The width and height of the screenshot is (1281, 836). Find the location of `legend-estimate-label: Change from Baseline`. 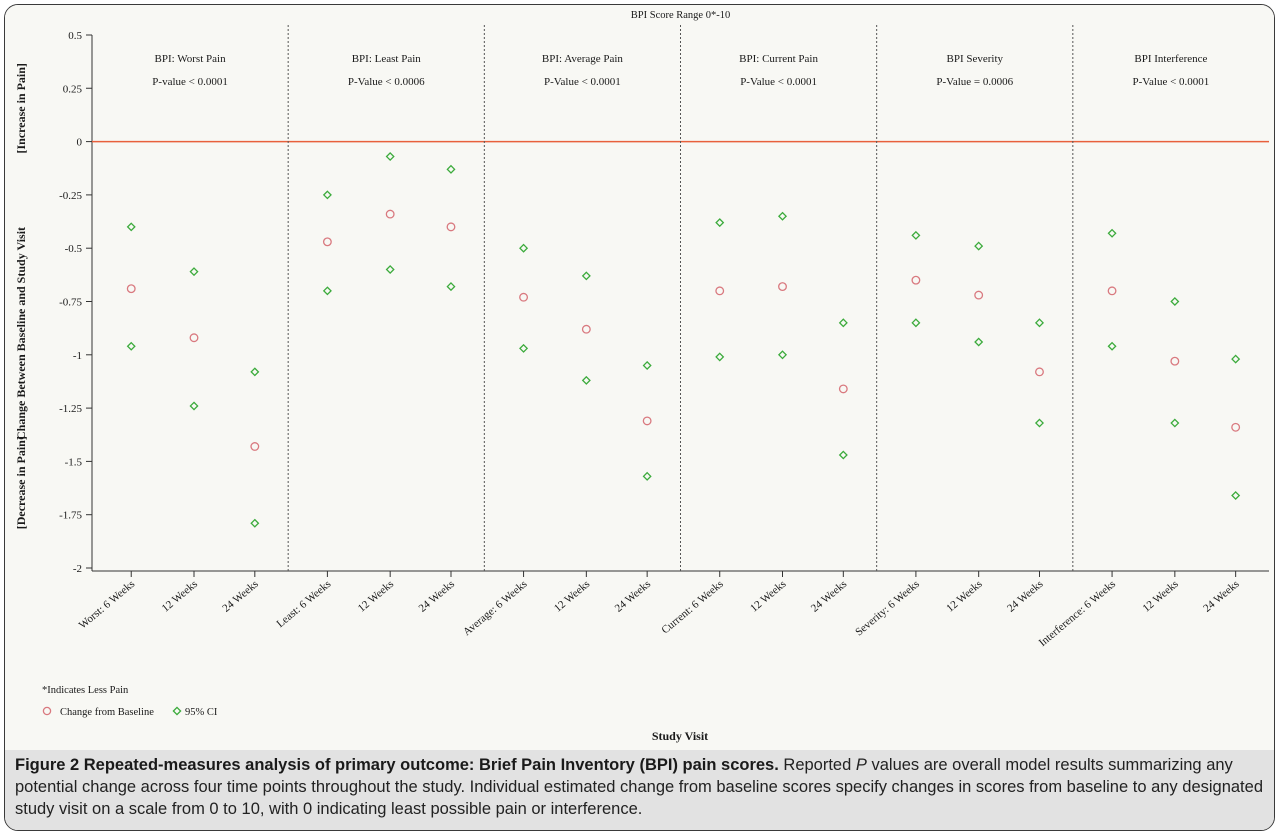

legend-estimate-label: Change from Baseline is located at coordinates (107, 712).